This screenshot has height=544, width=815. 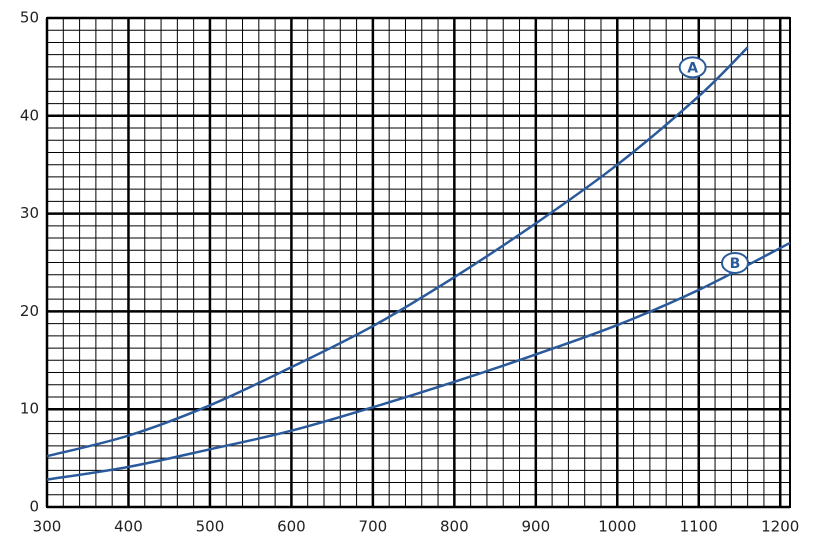 I want to click on x-tick-label: 700, so click(x=373, y=527).